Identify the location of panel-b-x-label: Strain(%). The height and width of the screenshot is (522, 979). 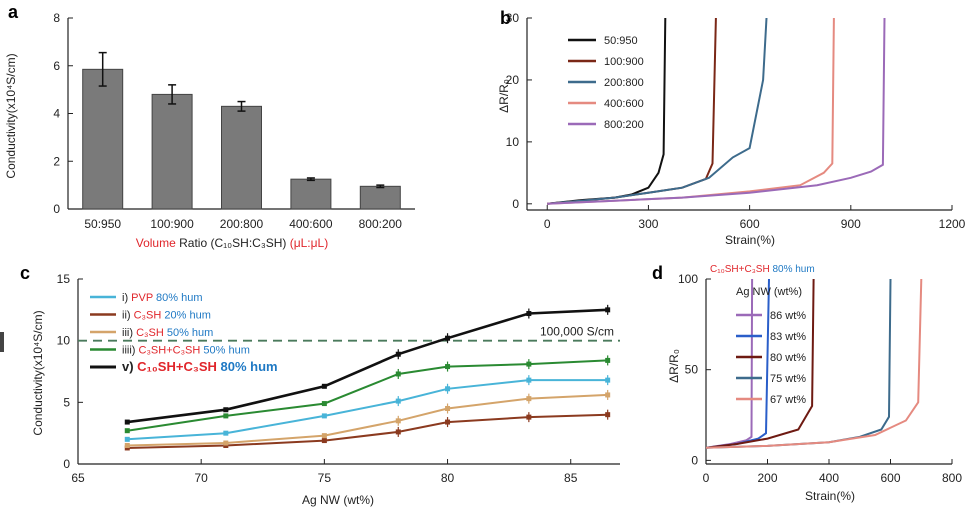
(750, 240).